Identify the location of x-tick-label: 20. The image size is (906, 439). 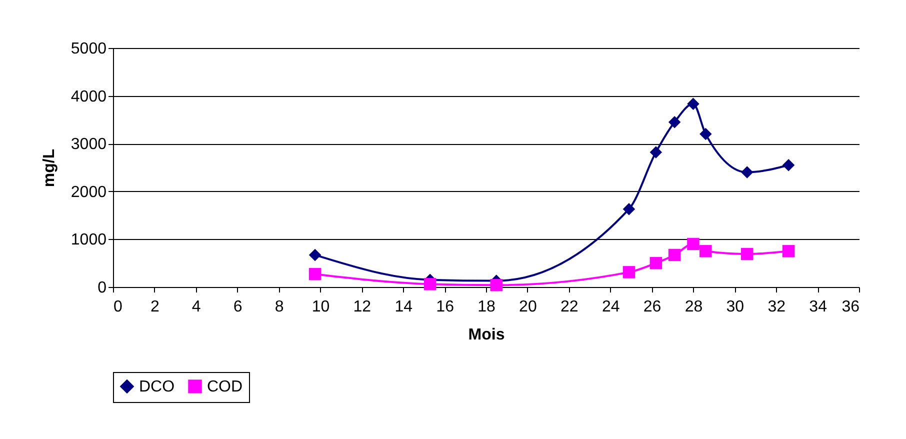
(528, 307).